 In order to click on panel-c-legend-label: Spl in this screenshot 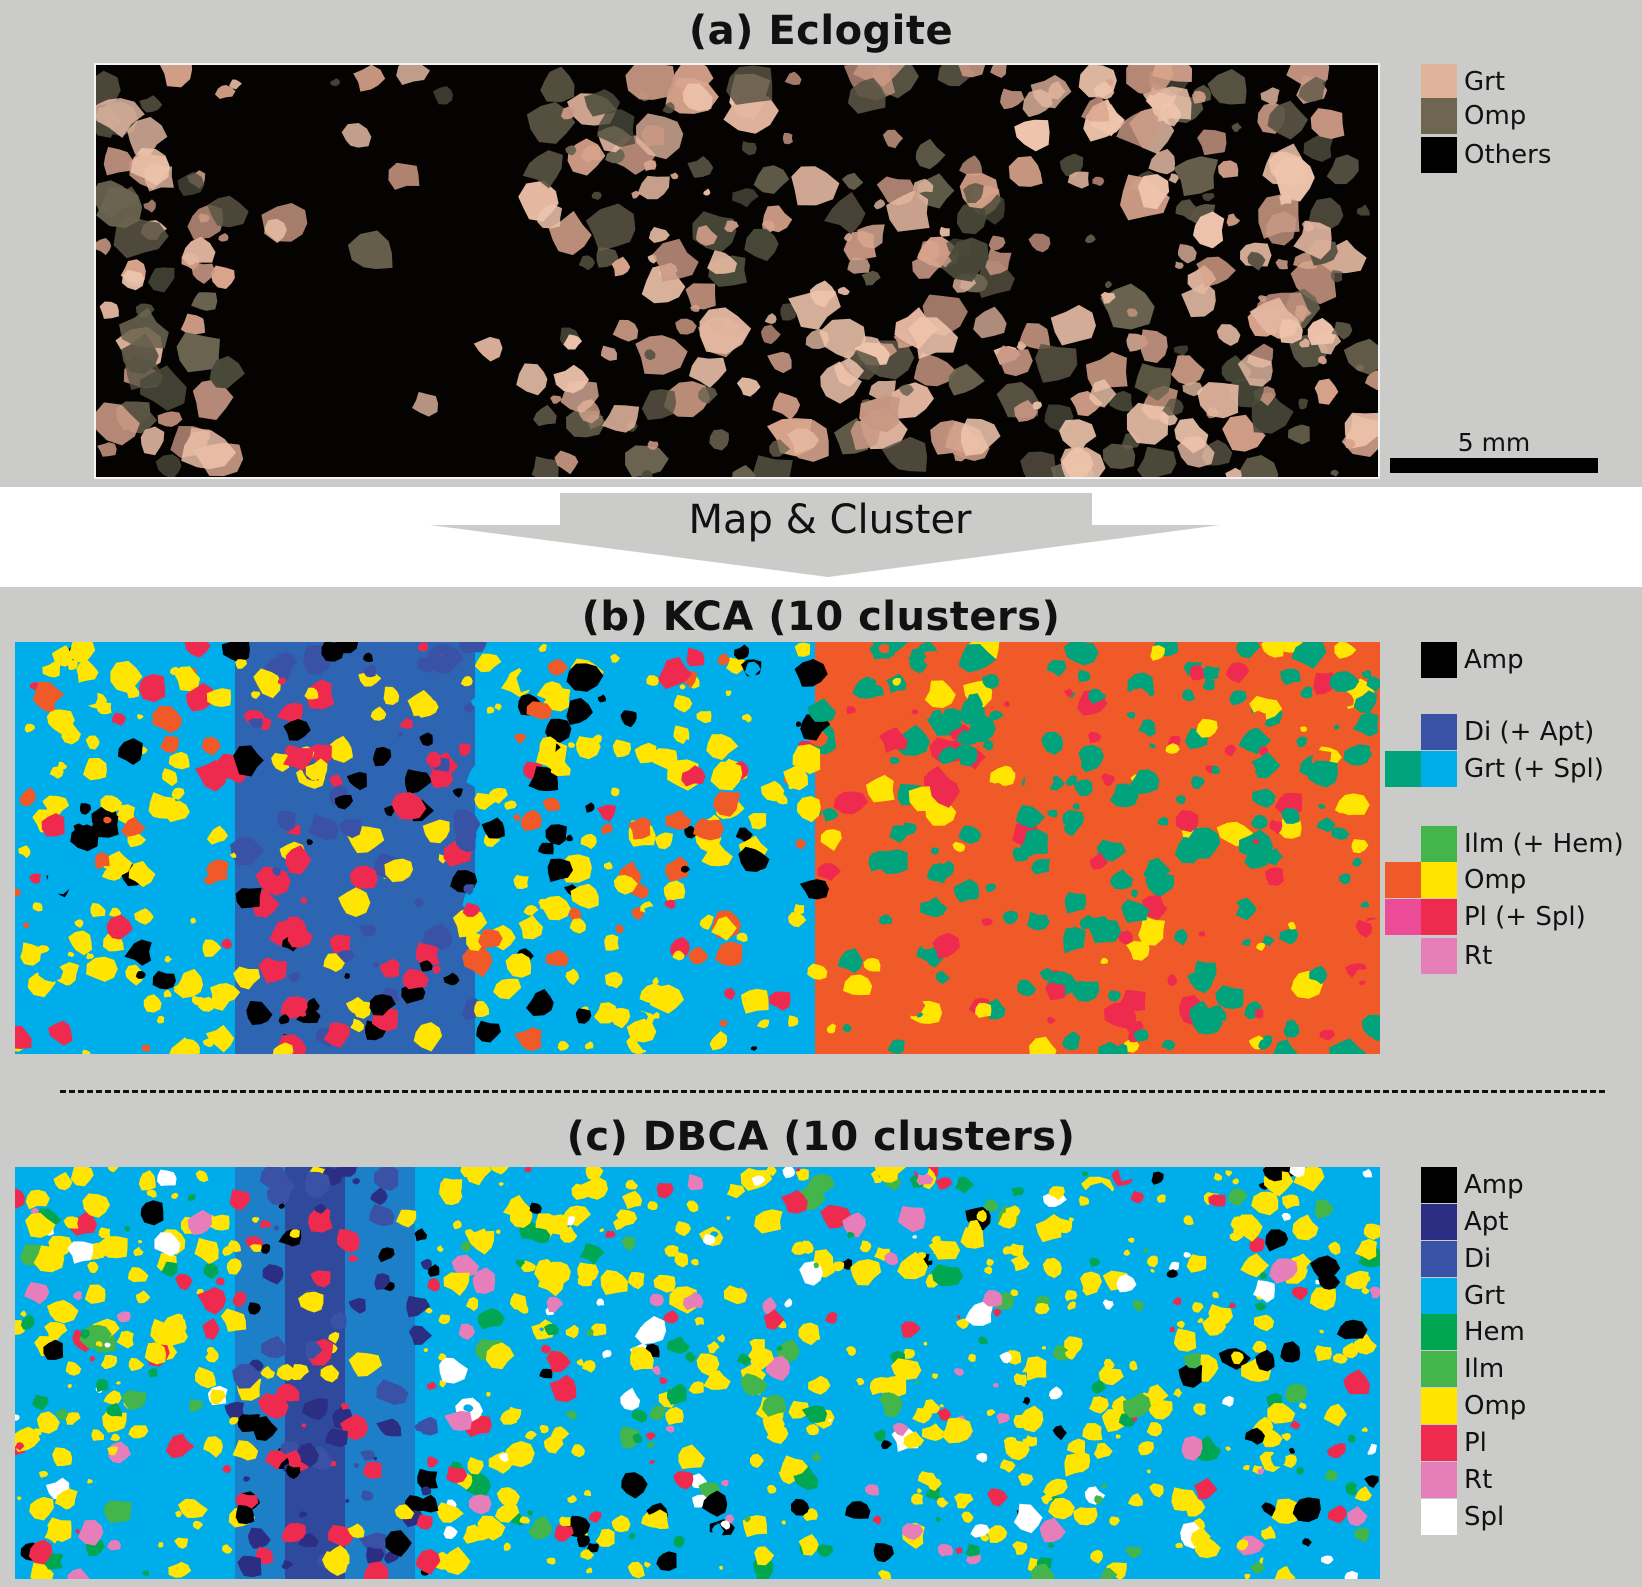, I will do `click(1484, 1517)`.